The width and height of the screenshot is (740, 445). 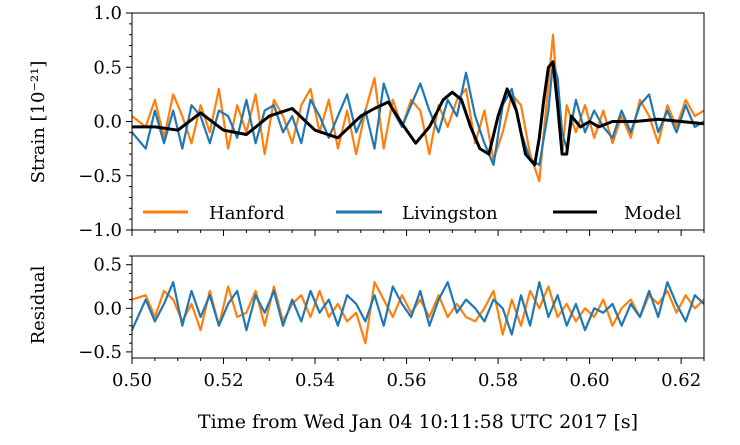 I want to click on strain-y-ticks: 1.0 0.5 0.0 −0.5 −1.0, so click(x=105, y=122).